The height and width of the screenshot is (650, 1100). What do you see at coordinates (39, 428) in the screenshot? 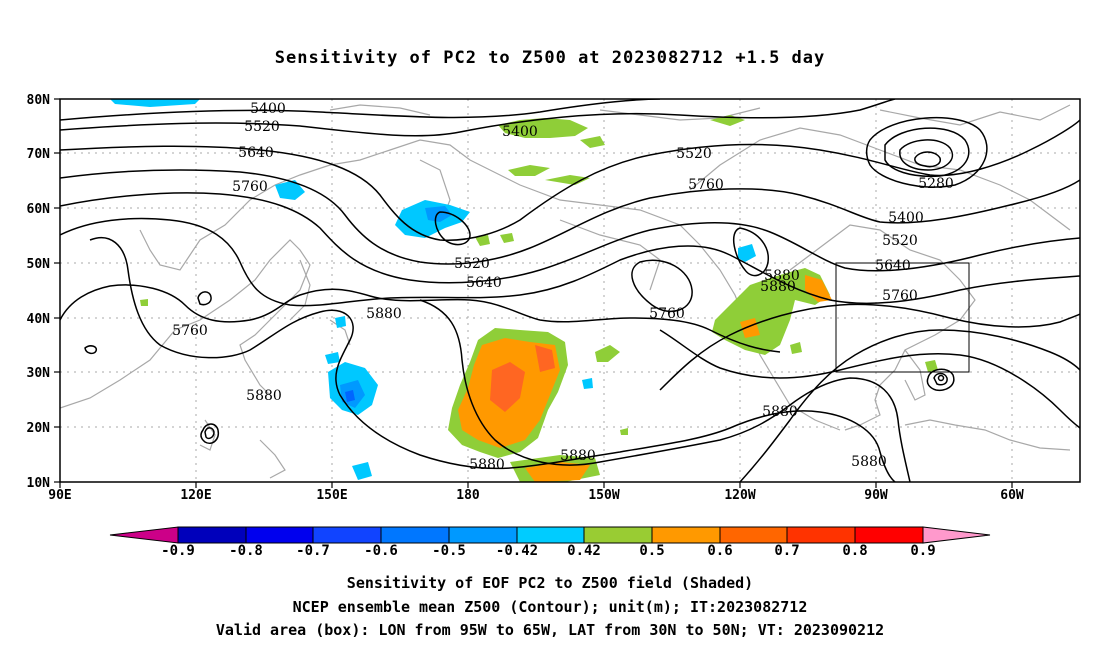
I see `lat-label: 20N` at bounding box center [39, 428].